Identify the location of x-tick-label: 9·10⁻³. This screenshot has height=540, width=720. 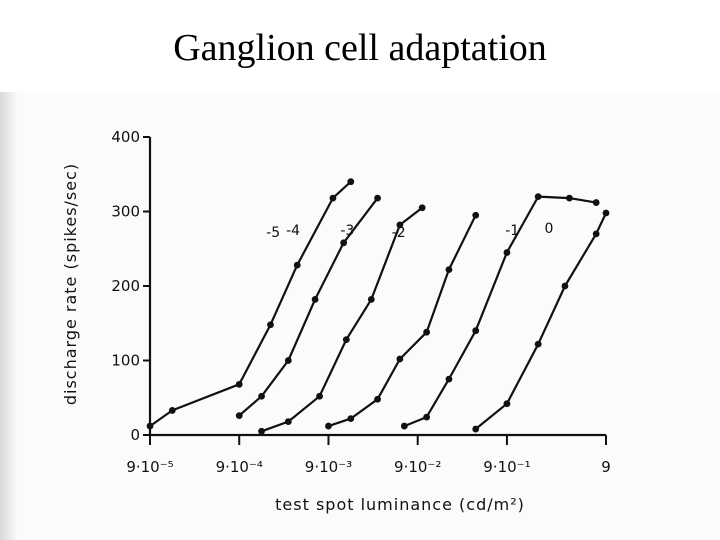
(328, 467).